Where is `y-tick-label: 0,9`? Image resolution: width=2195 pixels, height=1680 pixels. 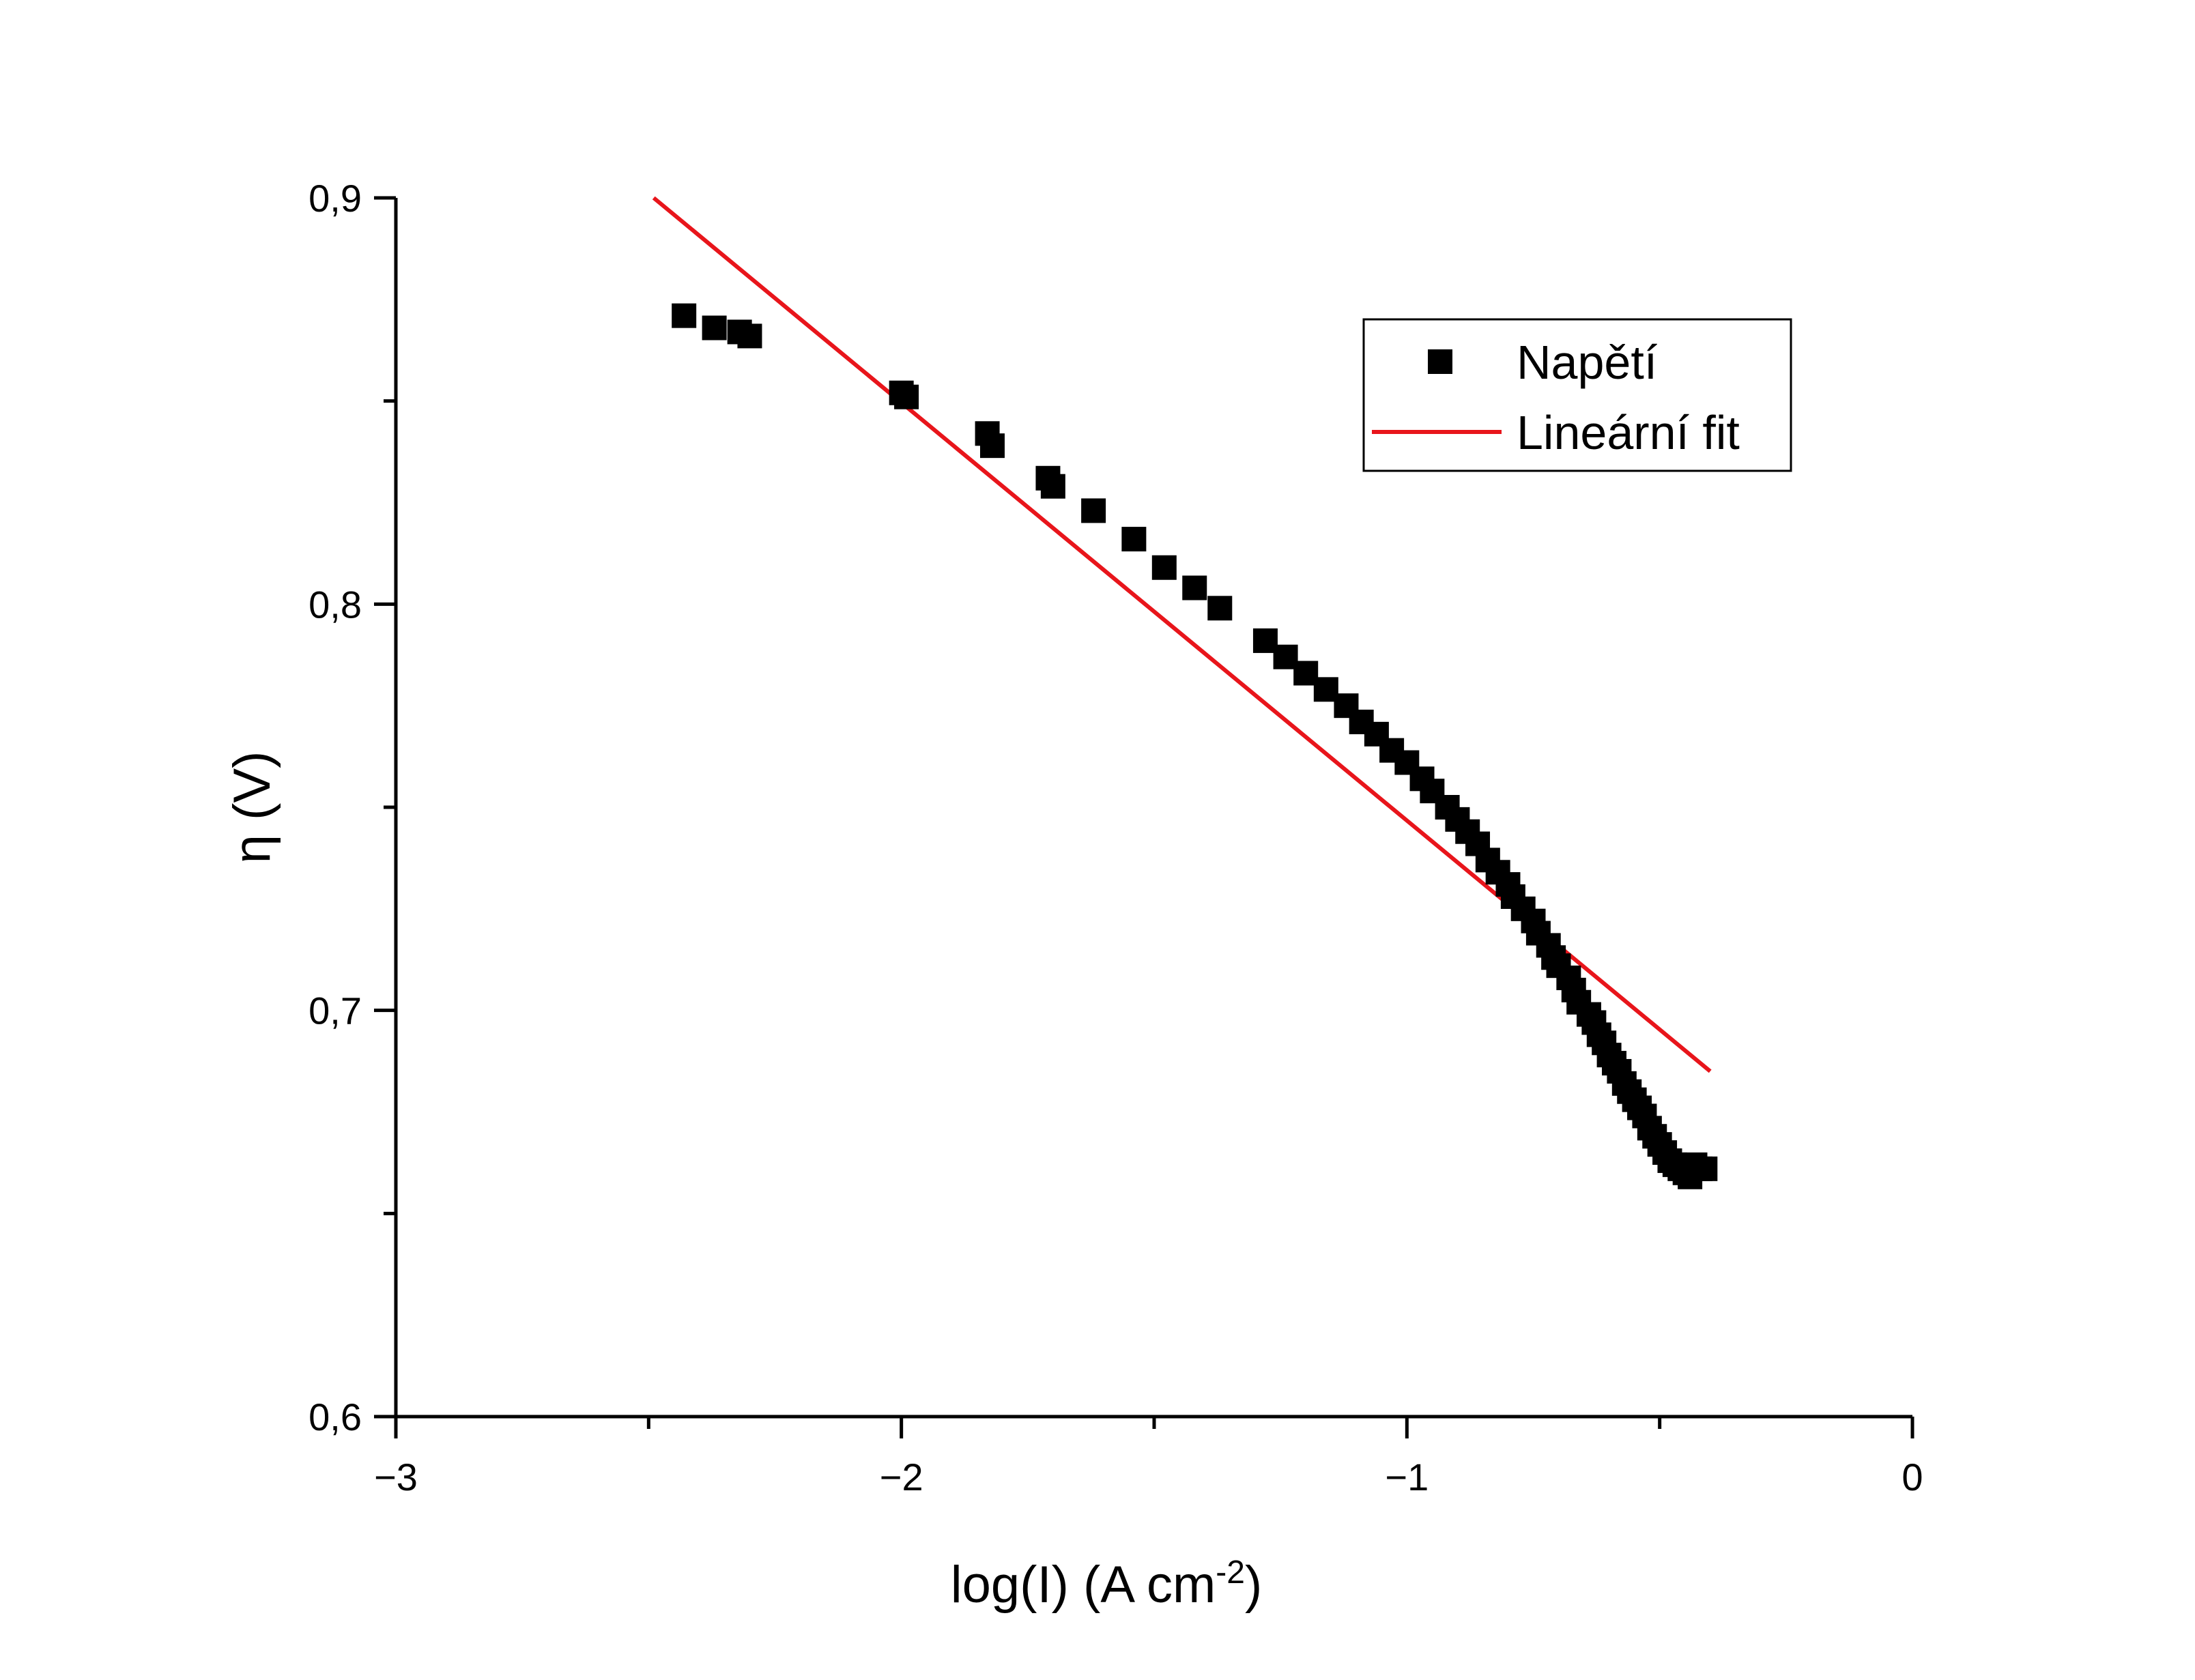 y-tick-label: 0,9 is located at coordinates (335, 198).